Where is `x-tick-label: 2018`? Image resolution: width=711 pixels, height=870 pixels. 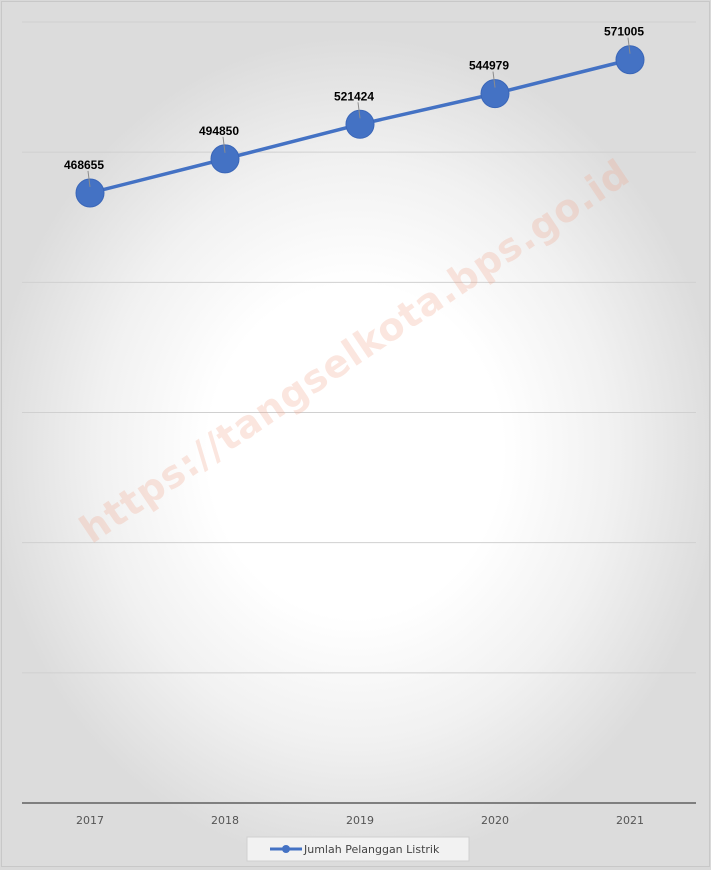 x-tick-label: 2018 is located at coordinates (225, 820).